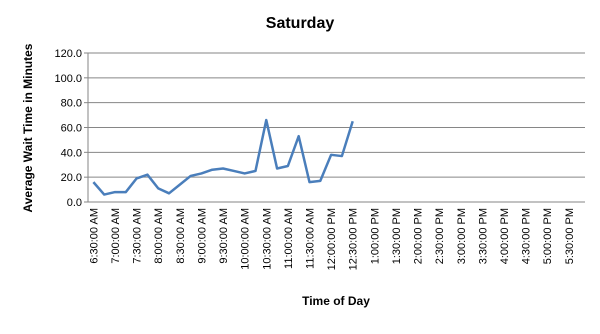 The width and height of the screenshot is (600, 334). What do you see at coordinates (116, 236) in the screenshot?
I see `x-tick-label: 7:00:00 AM` at bounding box center [116, 236].